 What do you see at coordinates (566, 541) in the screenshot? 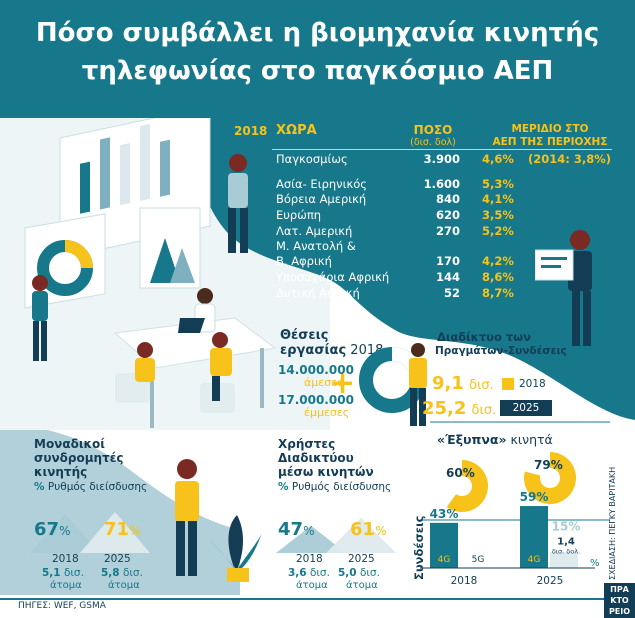
I see `fiveg-count: 1,4` at bounding box center [566, 541].